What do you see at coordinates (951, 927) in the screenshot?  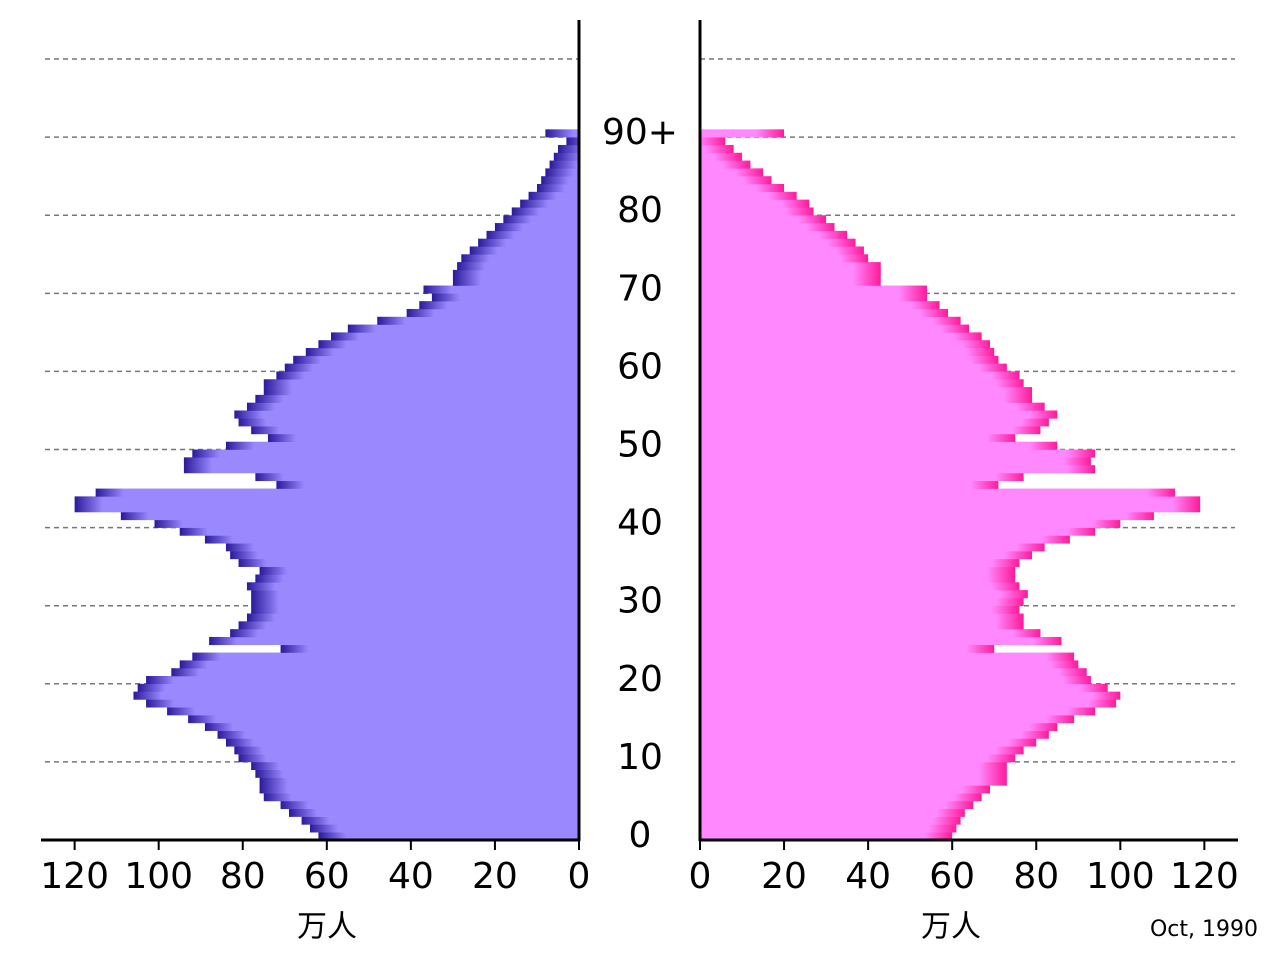 I see `x-axis-label: 万人` at bounding box center [951, 927].